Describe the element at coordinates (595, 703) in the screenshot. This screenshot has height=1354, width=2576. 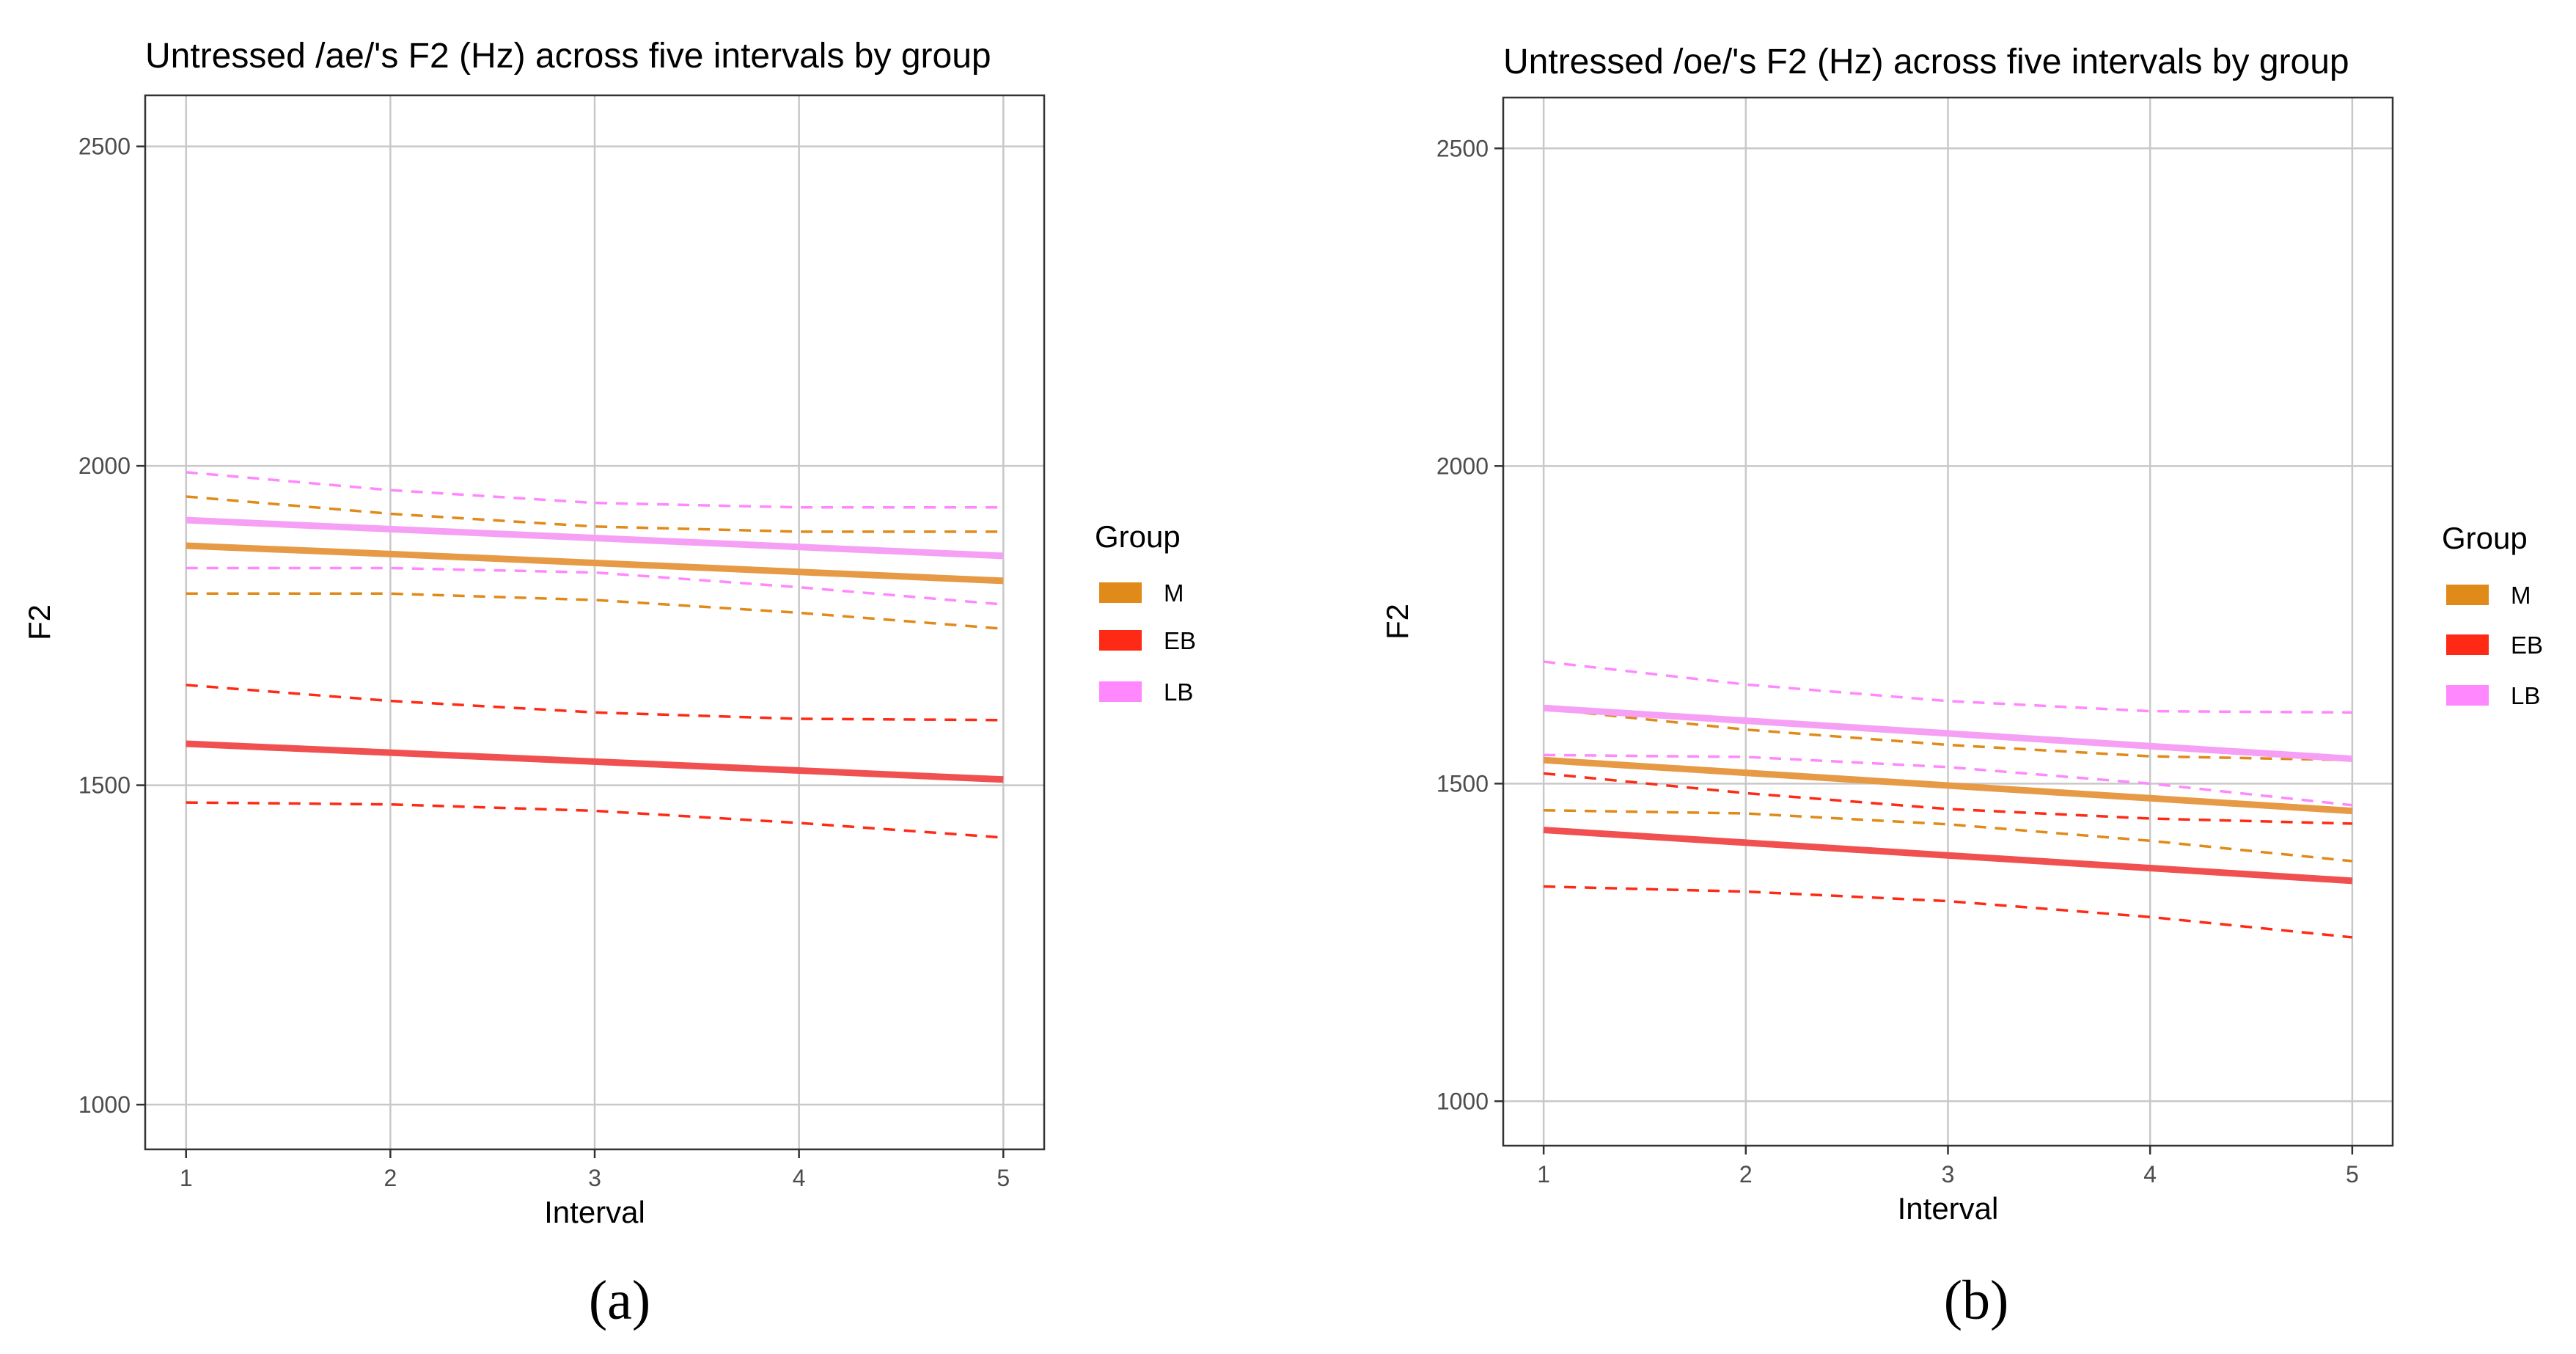
I see `series-eb-upper-bound` at that location.